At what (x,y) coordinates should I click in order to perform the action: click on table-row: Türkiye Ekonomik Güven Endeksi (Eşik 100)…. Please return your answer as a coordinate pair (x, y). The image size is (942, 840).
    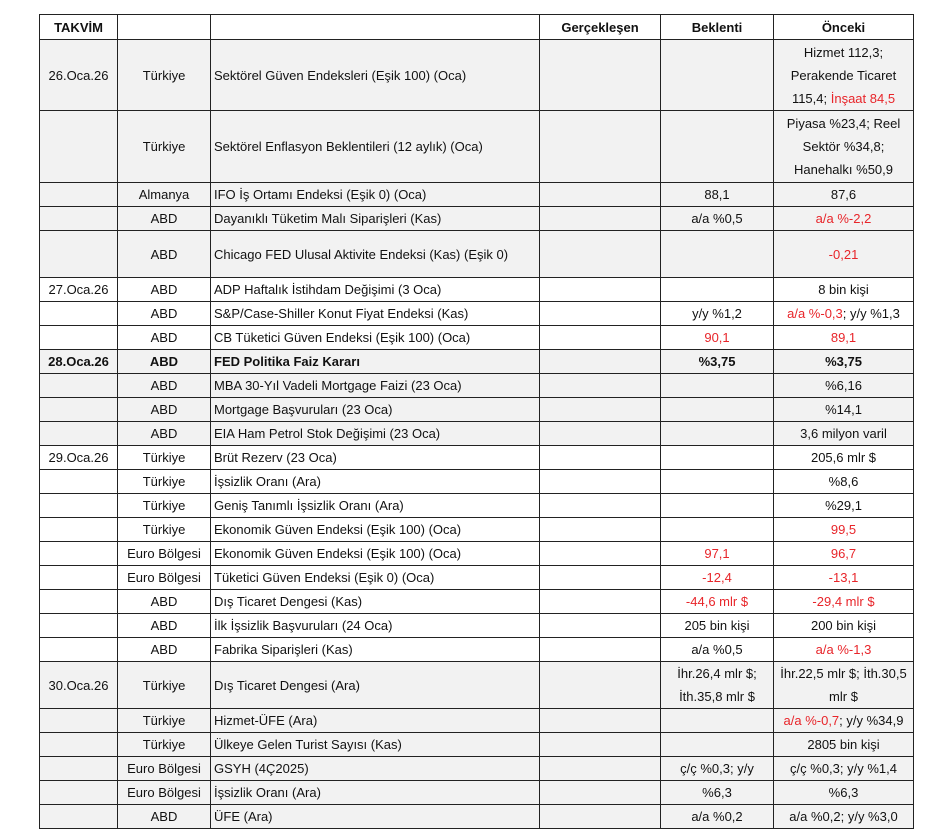
    Looking at the image, I should click on (476, 529).